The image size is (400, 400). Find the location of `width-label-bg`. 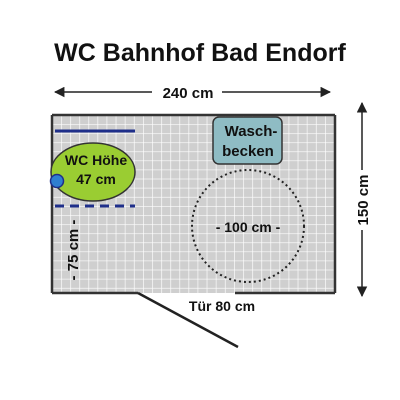

width-label-bg is located at coordinates (187, 92).